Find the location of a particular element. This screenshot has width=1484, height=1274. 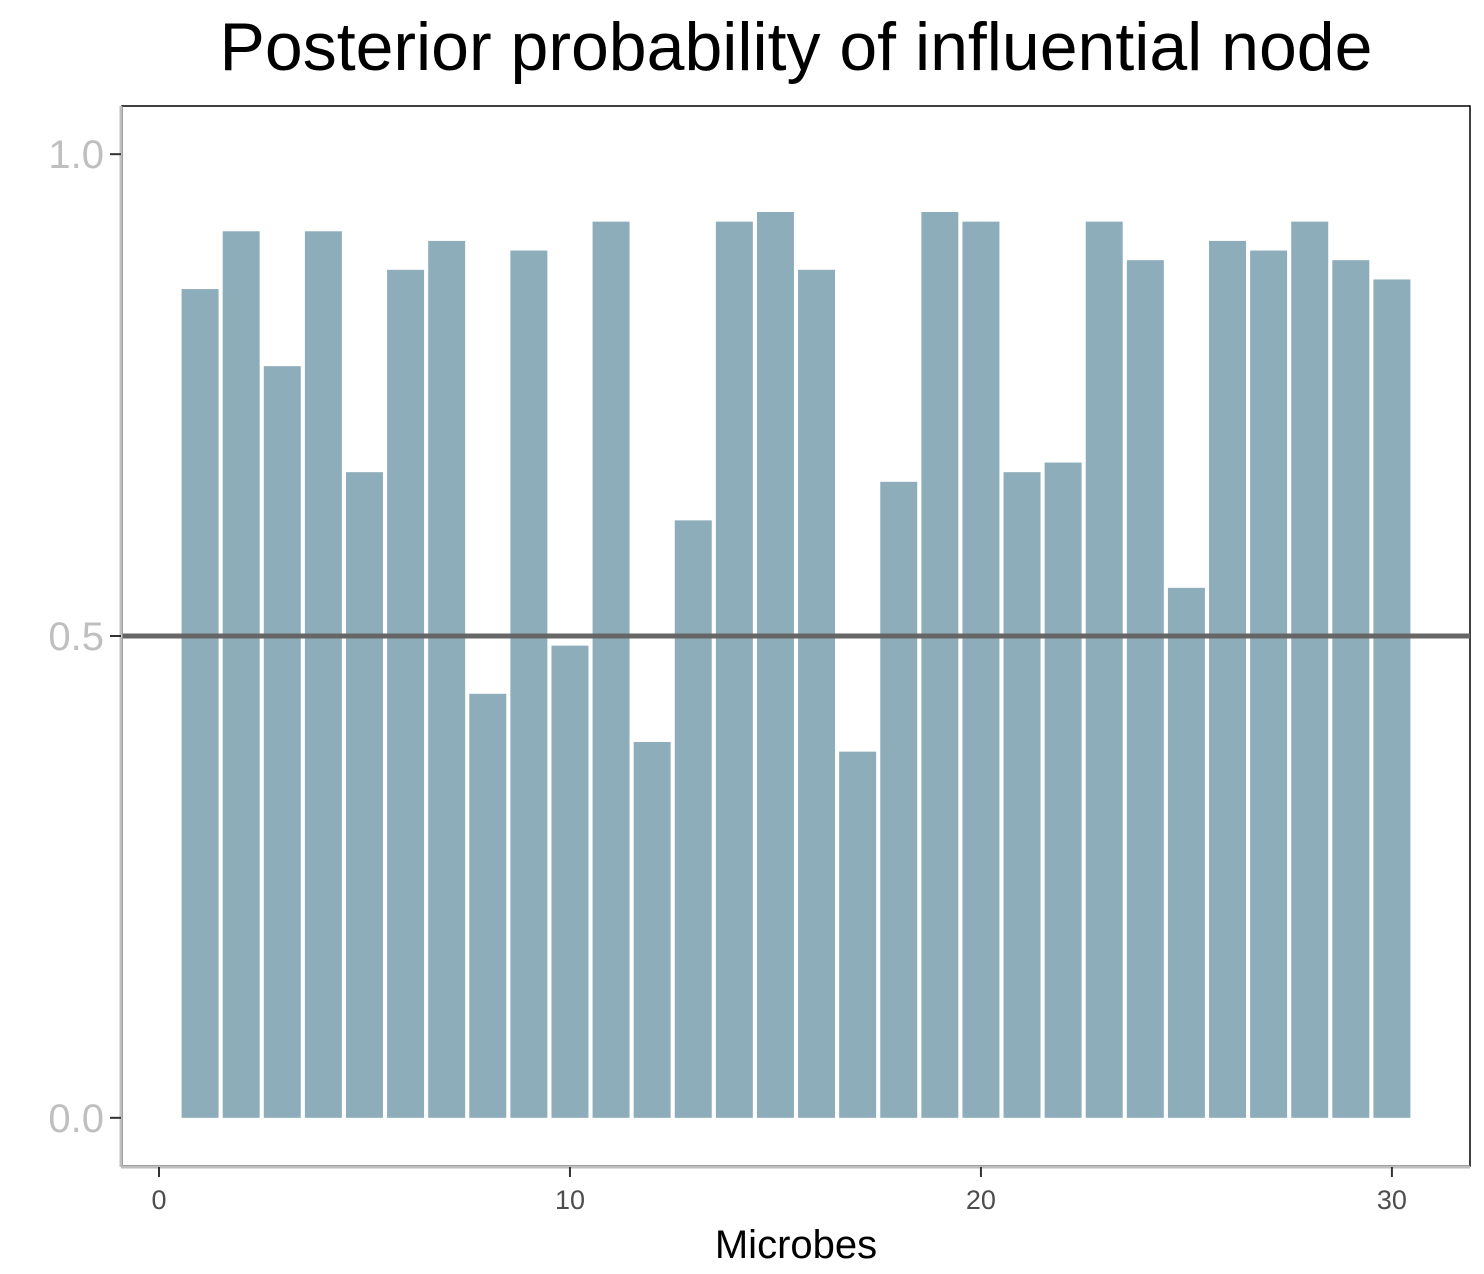

y-axis: 0.0 0.5 1.0 is located at coordinates (84, 637).